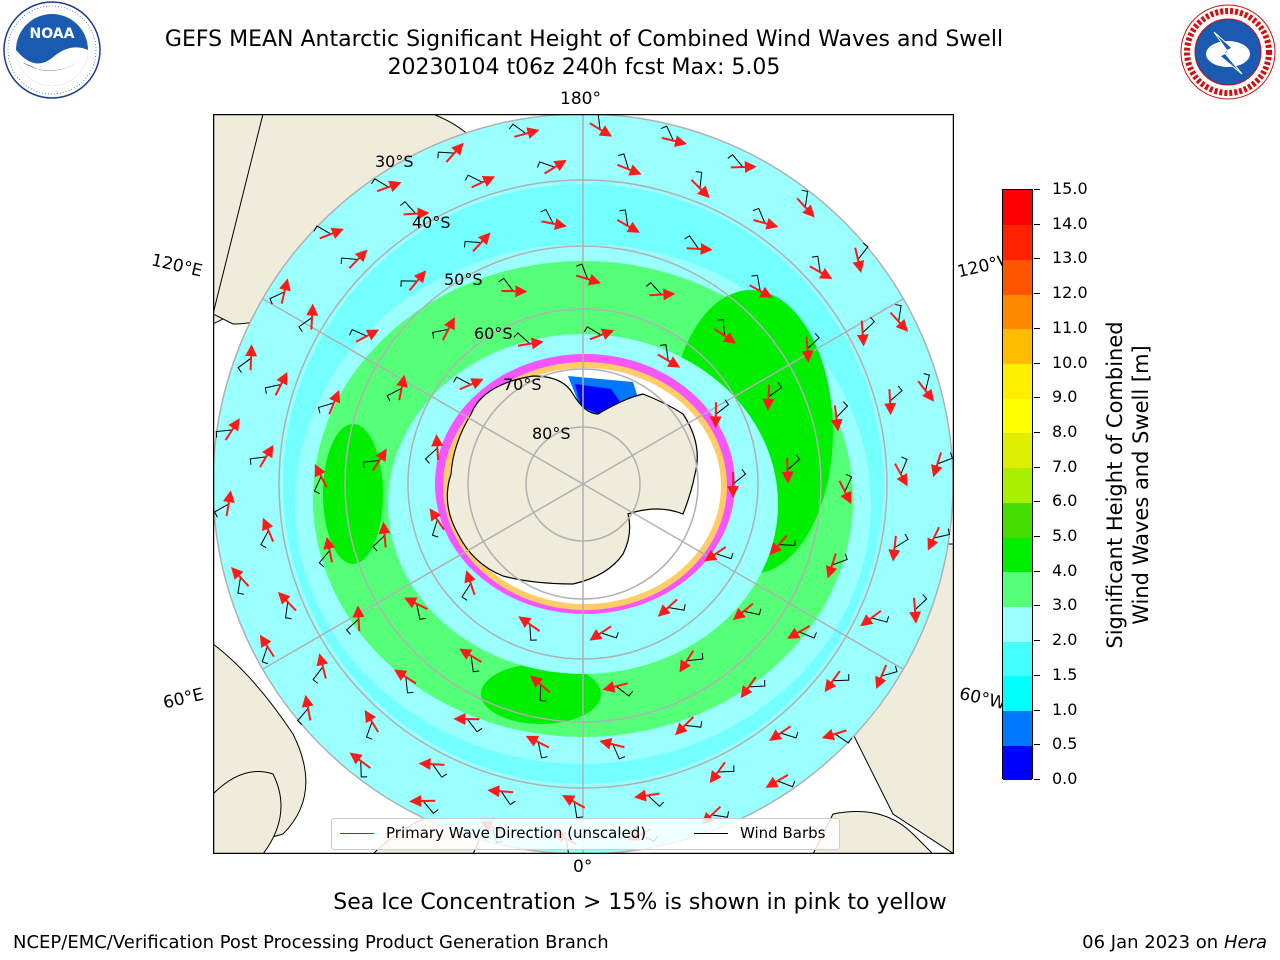 The height and width of the screenshot is (960, 1280). What do you see at coordinates (1065, 466) in the screenshot?
I see `colorbar-tick-label: 7.0` at bounding box center [1065, 466].